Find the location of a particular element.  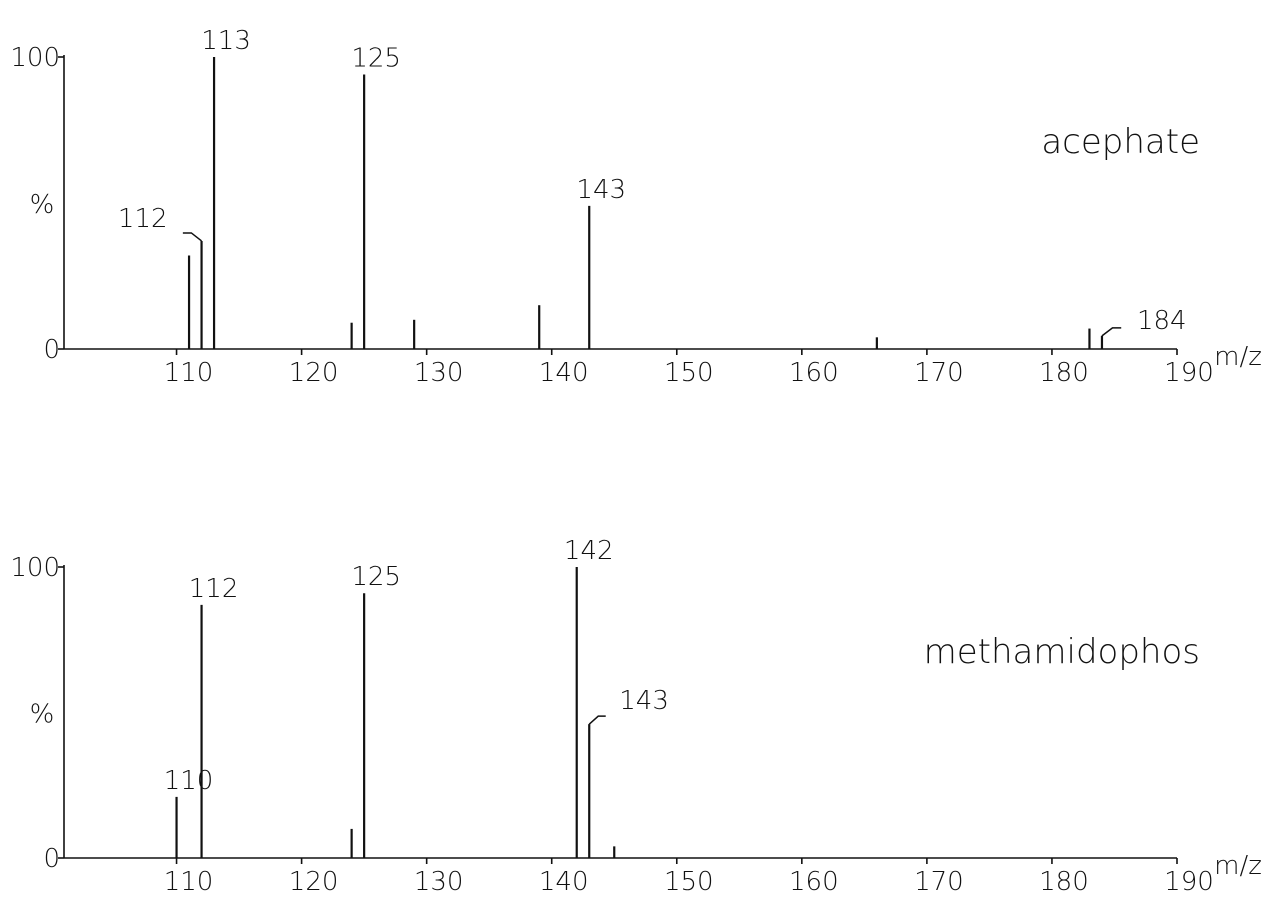

peak-label: 110 is located at coordinates (189, 781).